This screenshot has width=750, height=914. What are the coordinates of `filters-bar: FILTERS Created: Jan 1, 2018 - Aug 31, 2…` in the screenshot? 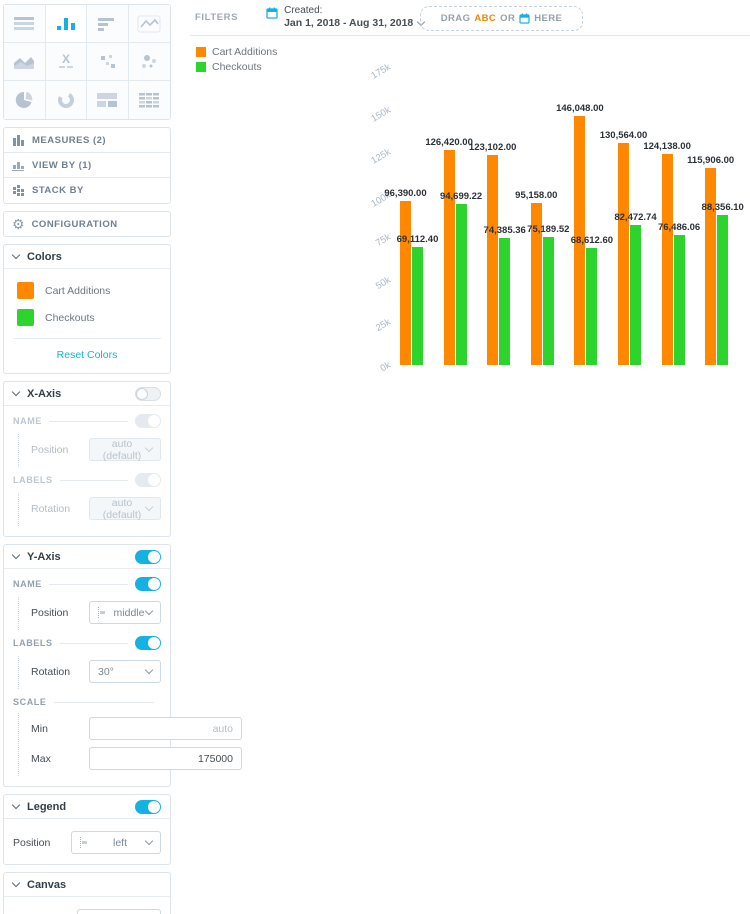 It's located at (470, 18).